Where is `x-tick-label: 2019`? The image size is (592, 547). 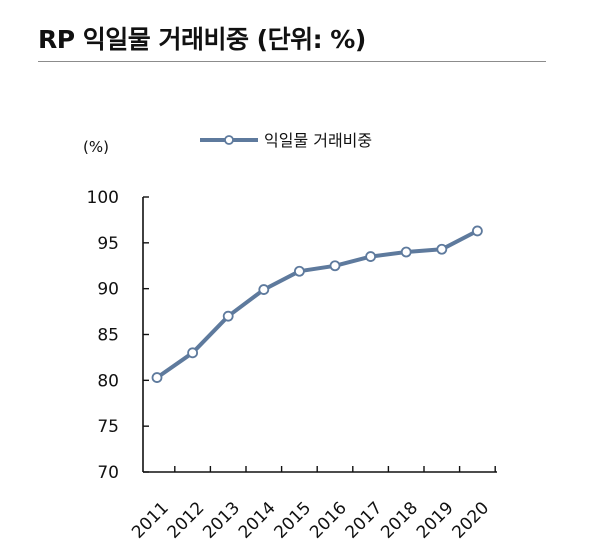 x-tick-label: 2019 is located at coordinates (435, 520).